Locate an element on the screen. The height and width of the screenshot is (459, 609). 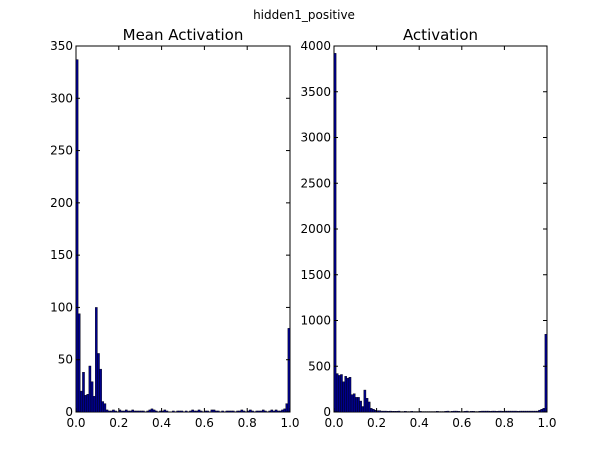
activation-title: Activation is located at coordinates (440, 35).